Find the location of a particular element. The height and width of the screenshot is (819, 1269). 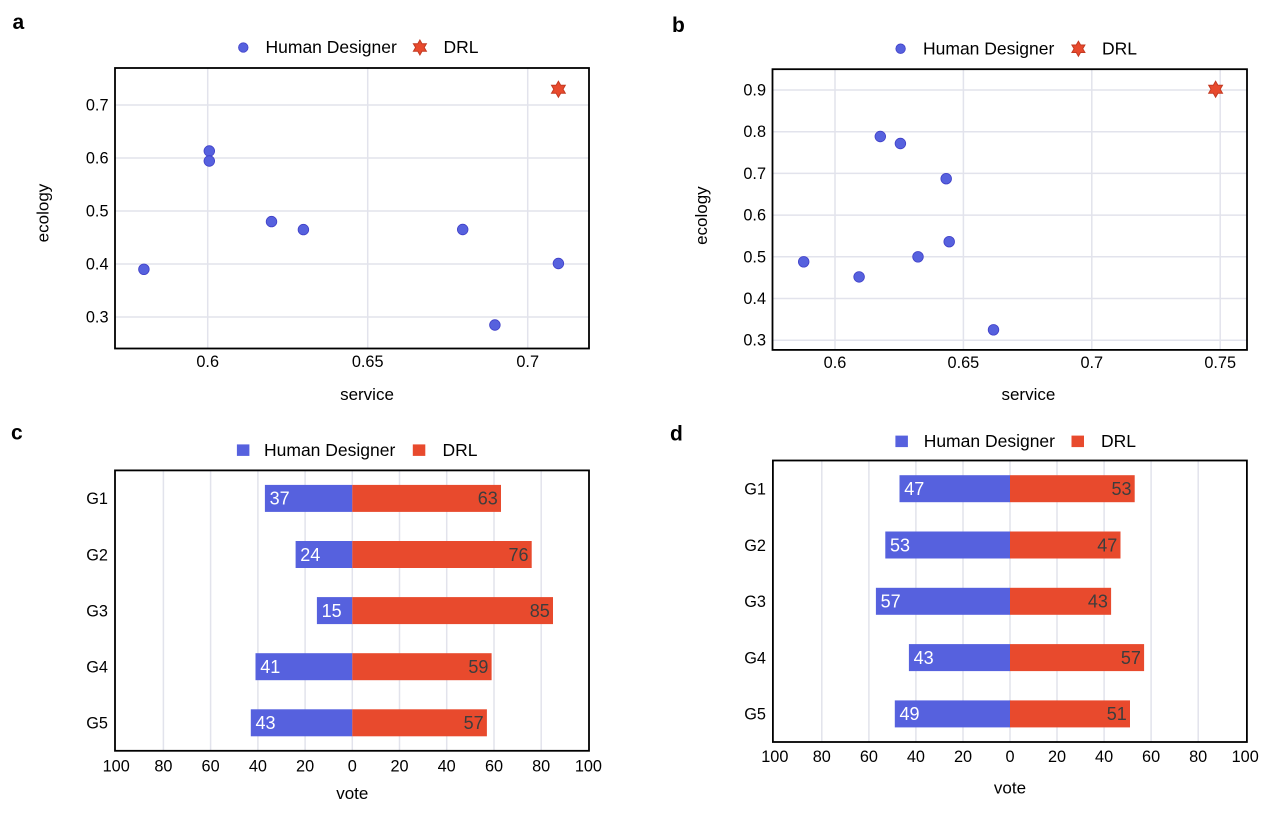

svg-text: 41 is located at coordinates (270, 667).